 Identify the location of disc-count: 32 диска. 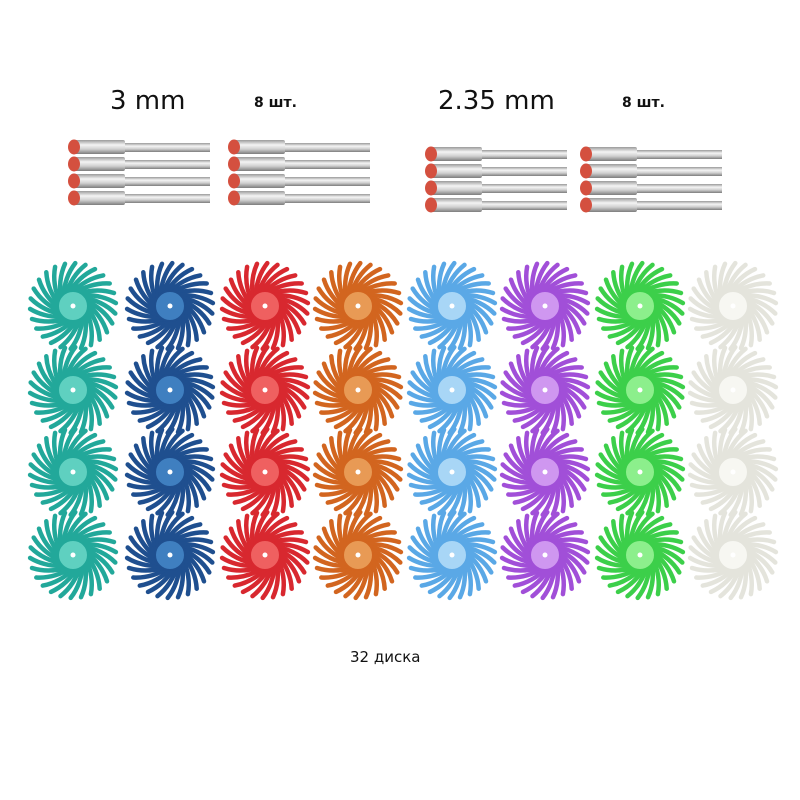
(385, 657).